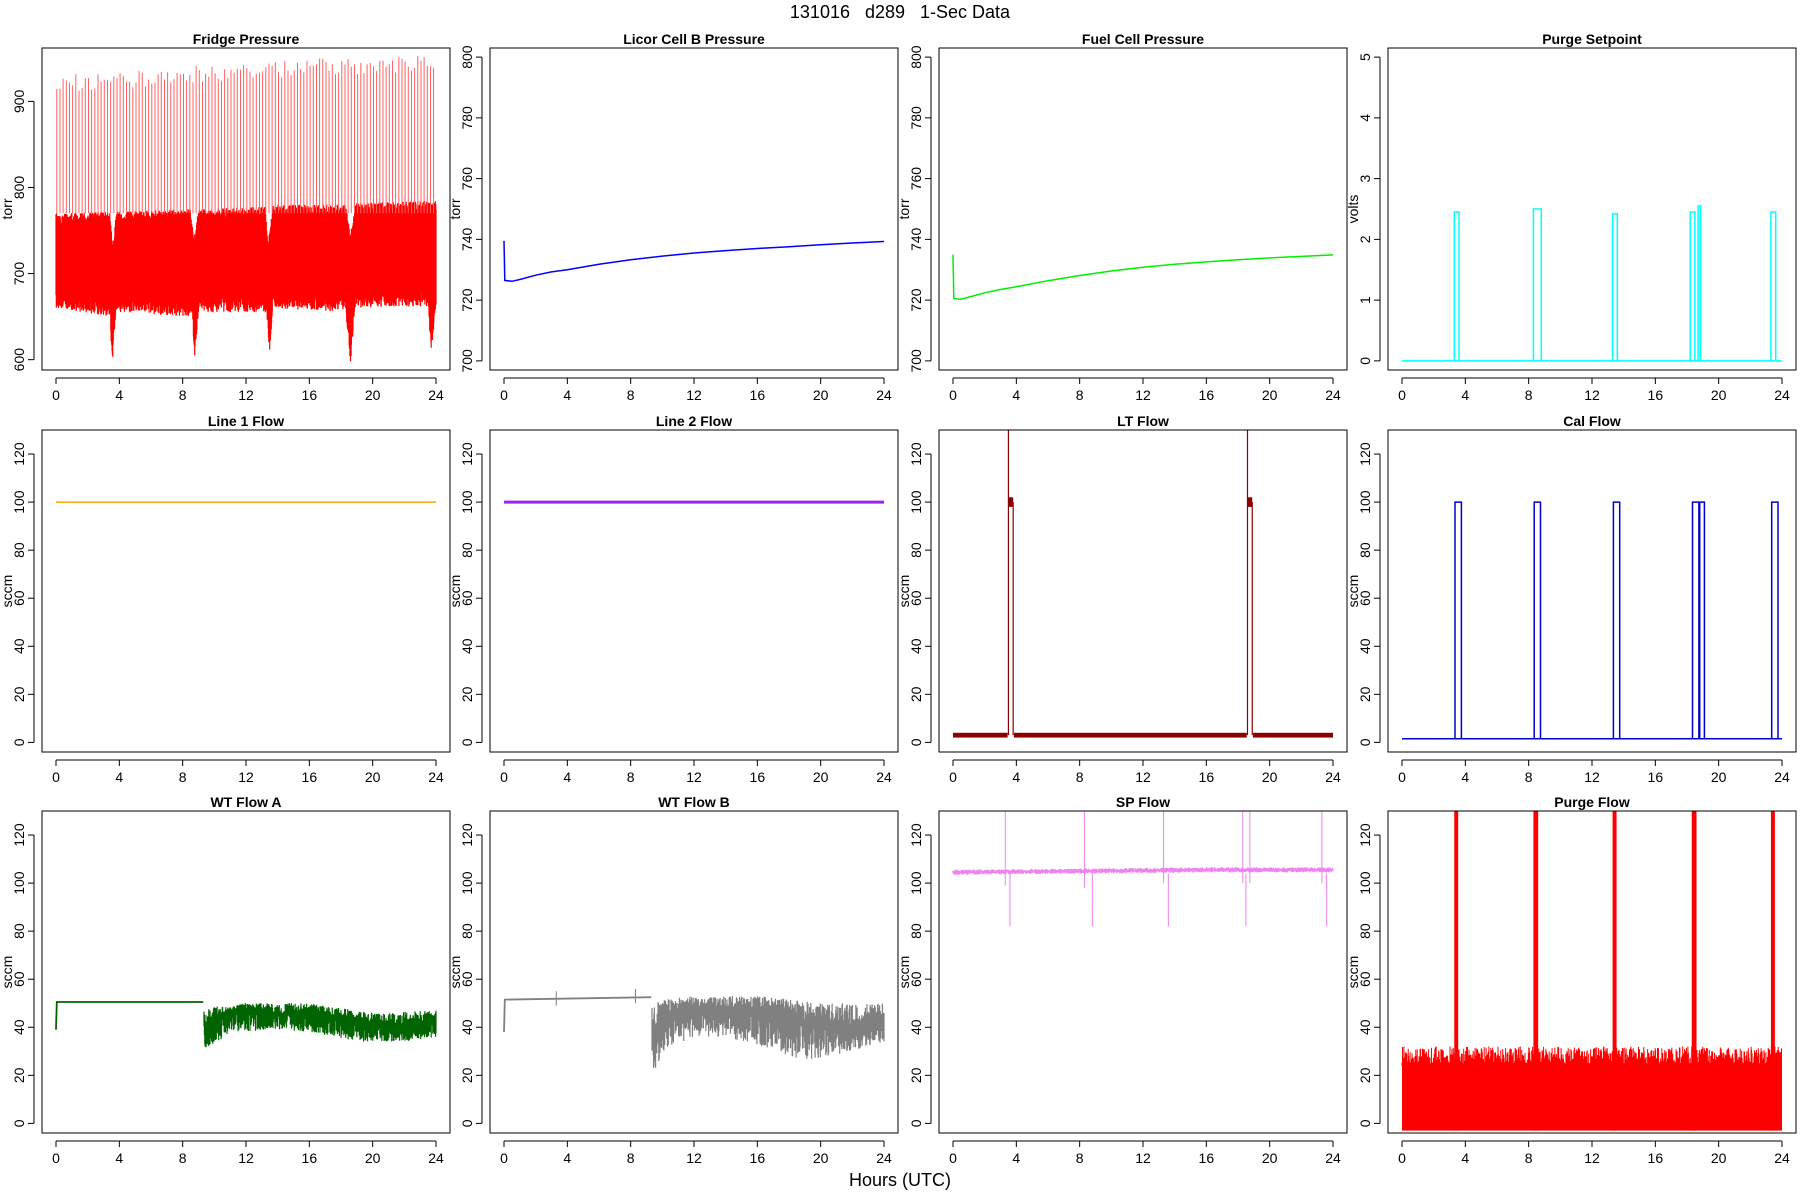 This screenshot has width=1800, height=1200. I want to click on y-tick-label: 40, so click(1365, 646).